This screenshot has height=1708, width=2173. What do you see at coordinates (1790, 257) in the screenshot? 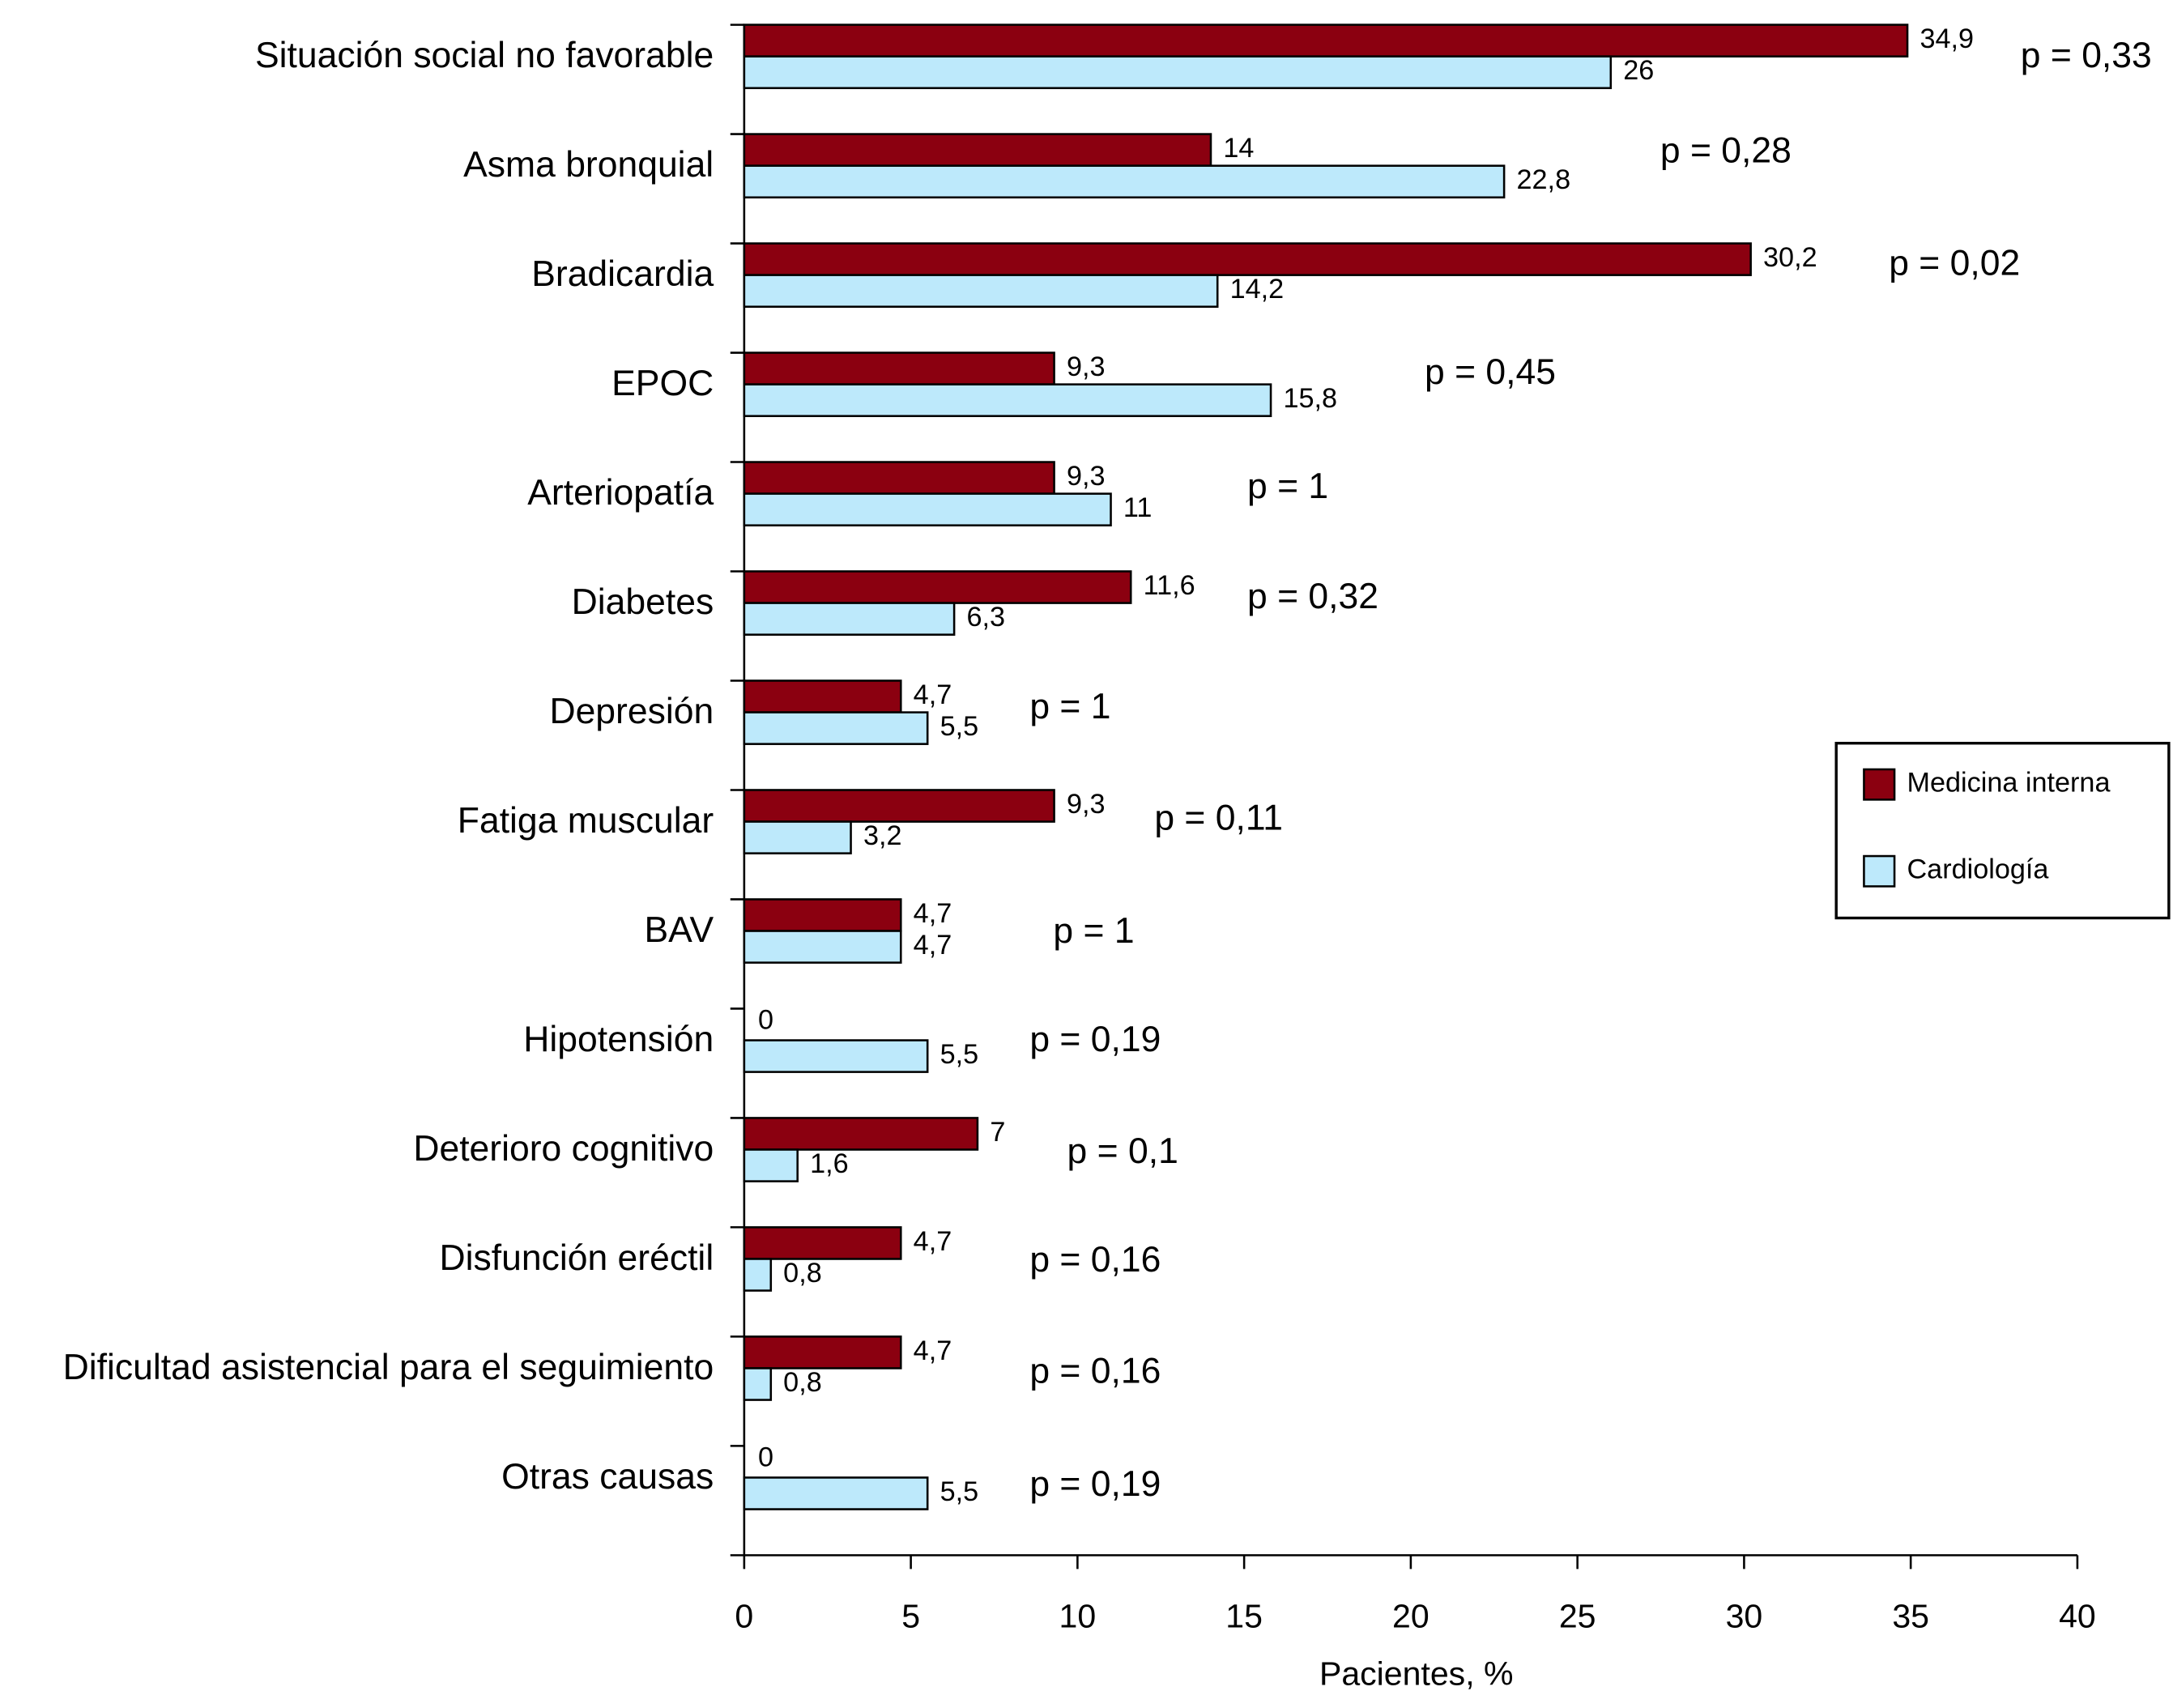
I see `value-label: 30,2` at bounding box center [1790, 257].